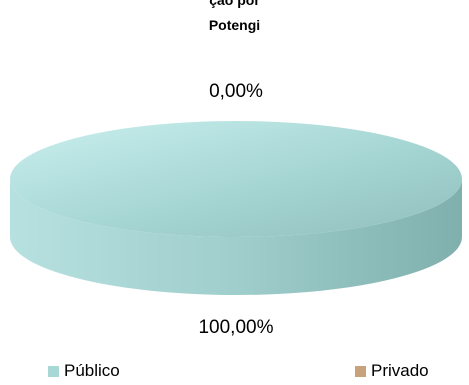  Describe the element at coordinates (400, 370) in the screenshot. I see `legend-label-privado: Privado` at that location.